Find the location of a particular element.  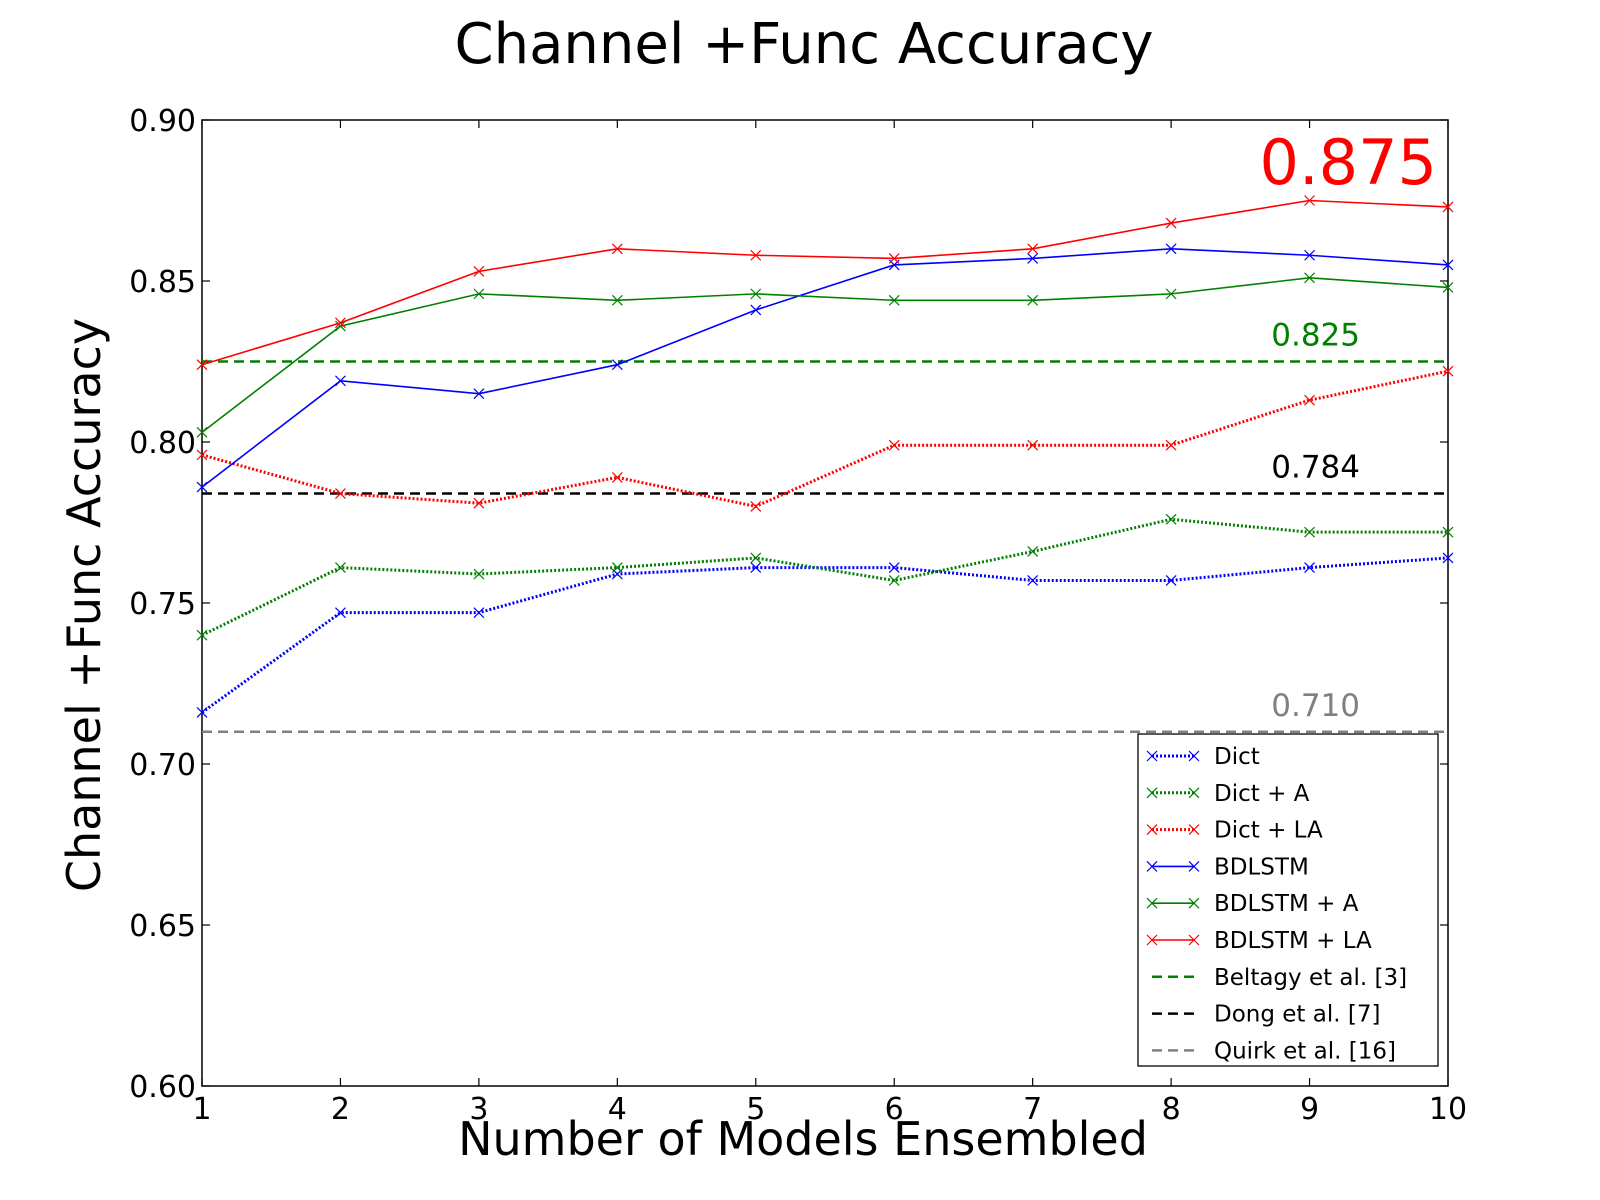

legend-label: Beltagy et al. [3] is located at coordinates (1310, 978).